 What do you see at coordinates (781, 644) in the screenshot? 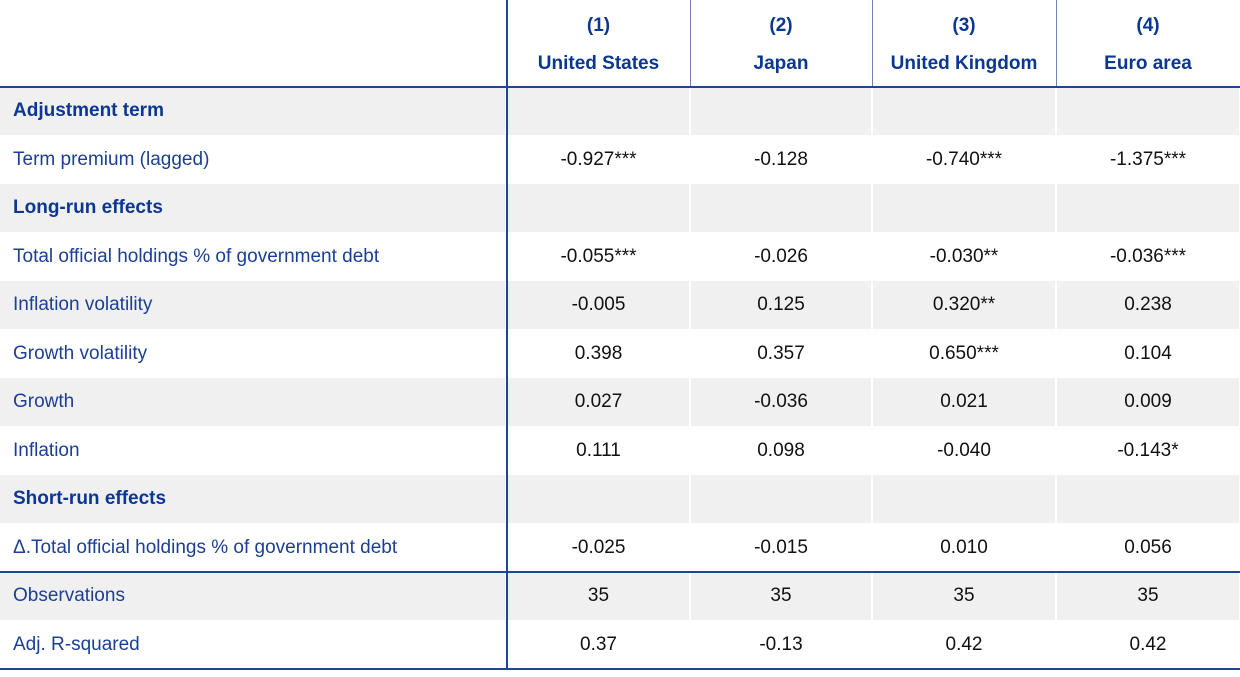
I see `cell-value: -0.13` at bounding box center [781, 644].